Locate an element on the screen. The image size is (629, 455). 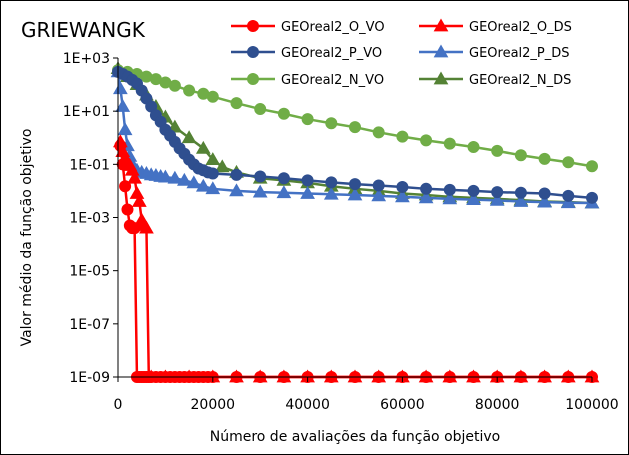
x-tick-label: 80000 is located at coordinates (497, 405).